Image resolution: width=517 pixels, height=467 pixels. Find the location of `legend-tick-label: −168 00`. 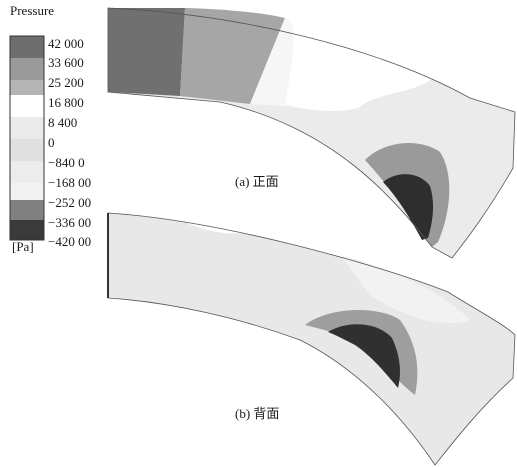

legend-tick-label: −168 00 is located at coordinates (70, 182).